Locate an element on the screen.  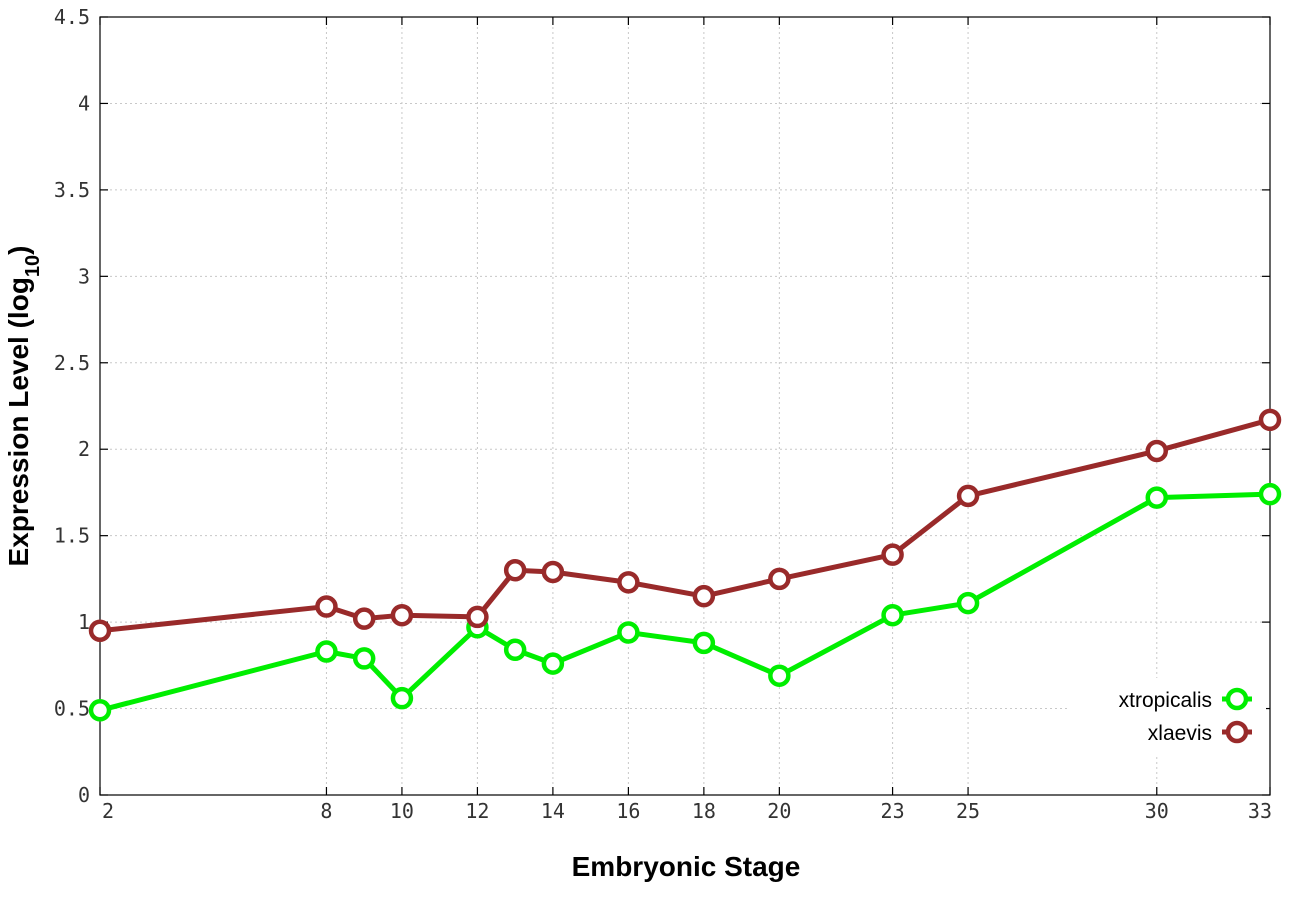
x-tick-label: 2 is located at coordinates (108, 811).